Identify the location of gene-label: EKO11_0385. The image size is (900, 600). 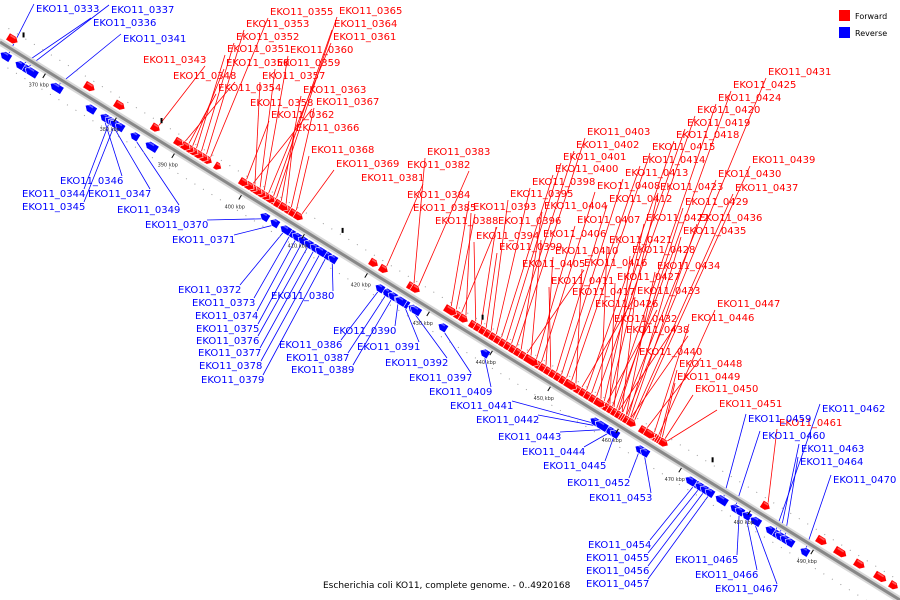
(444, 208).